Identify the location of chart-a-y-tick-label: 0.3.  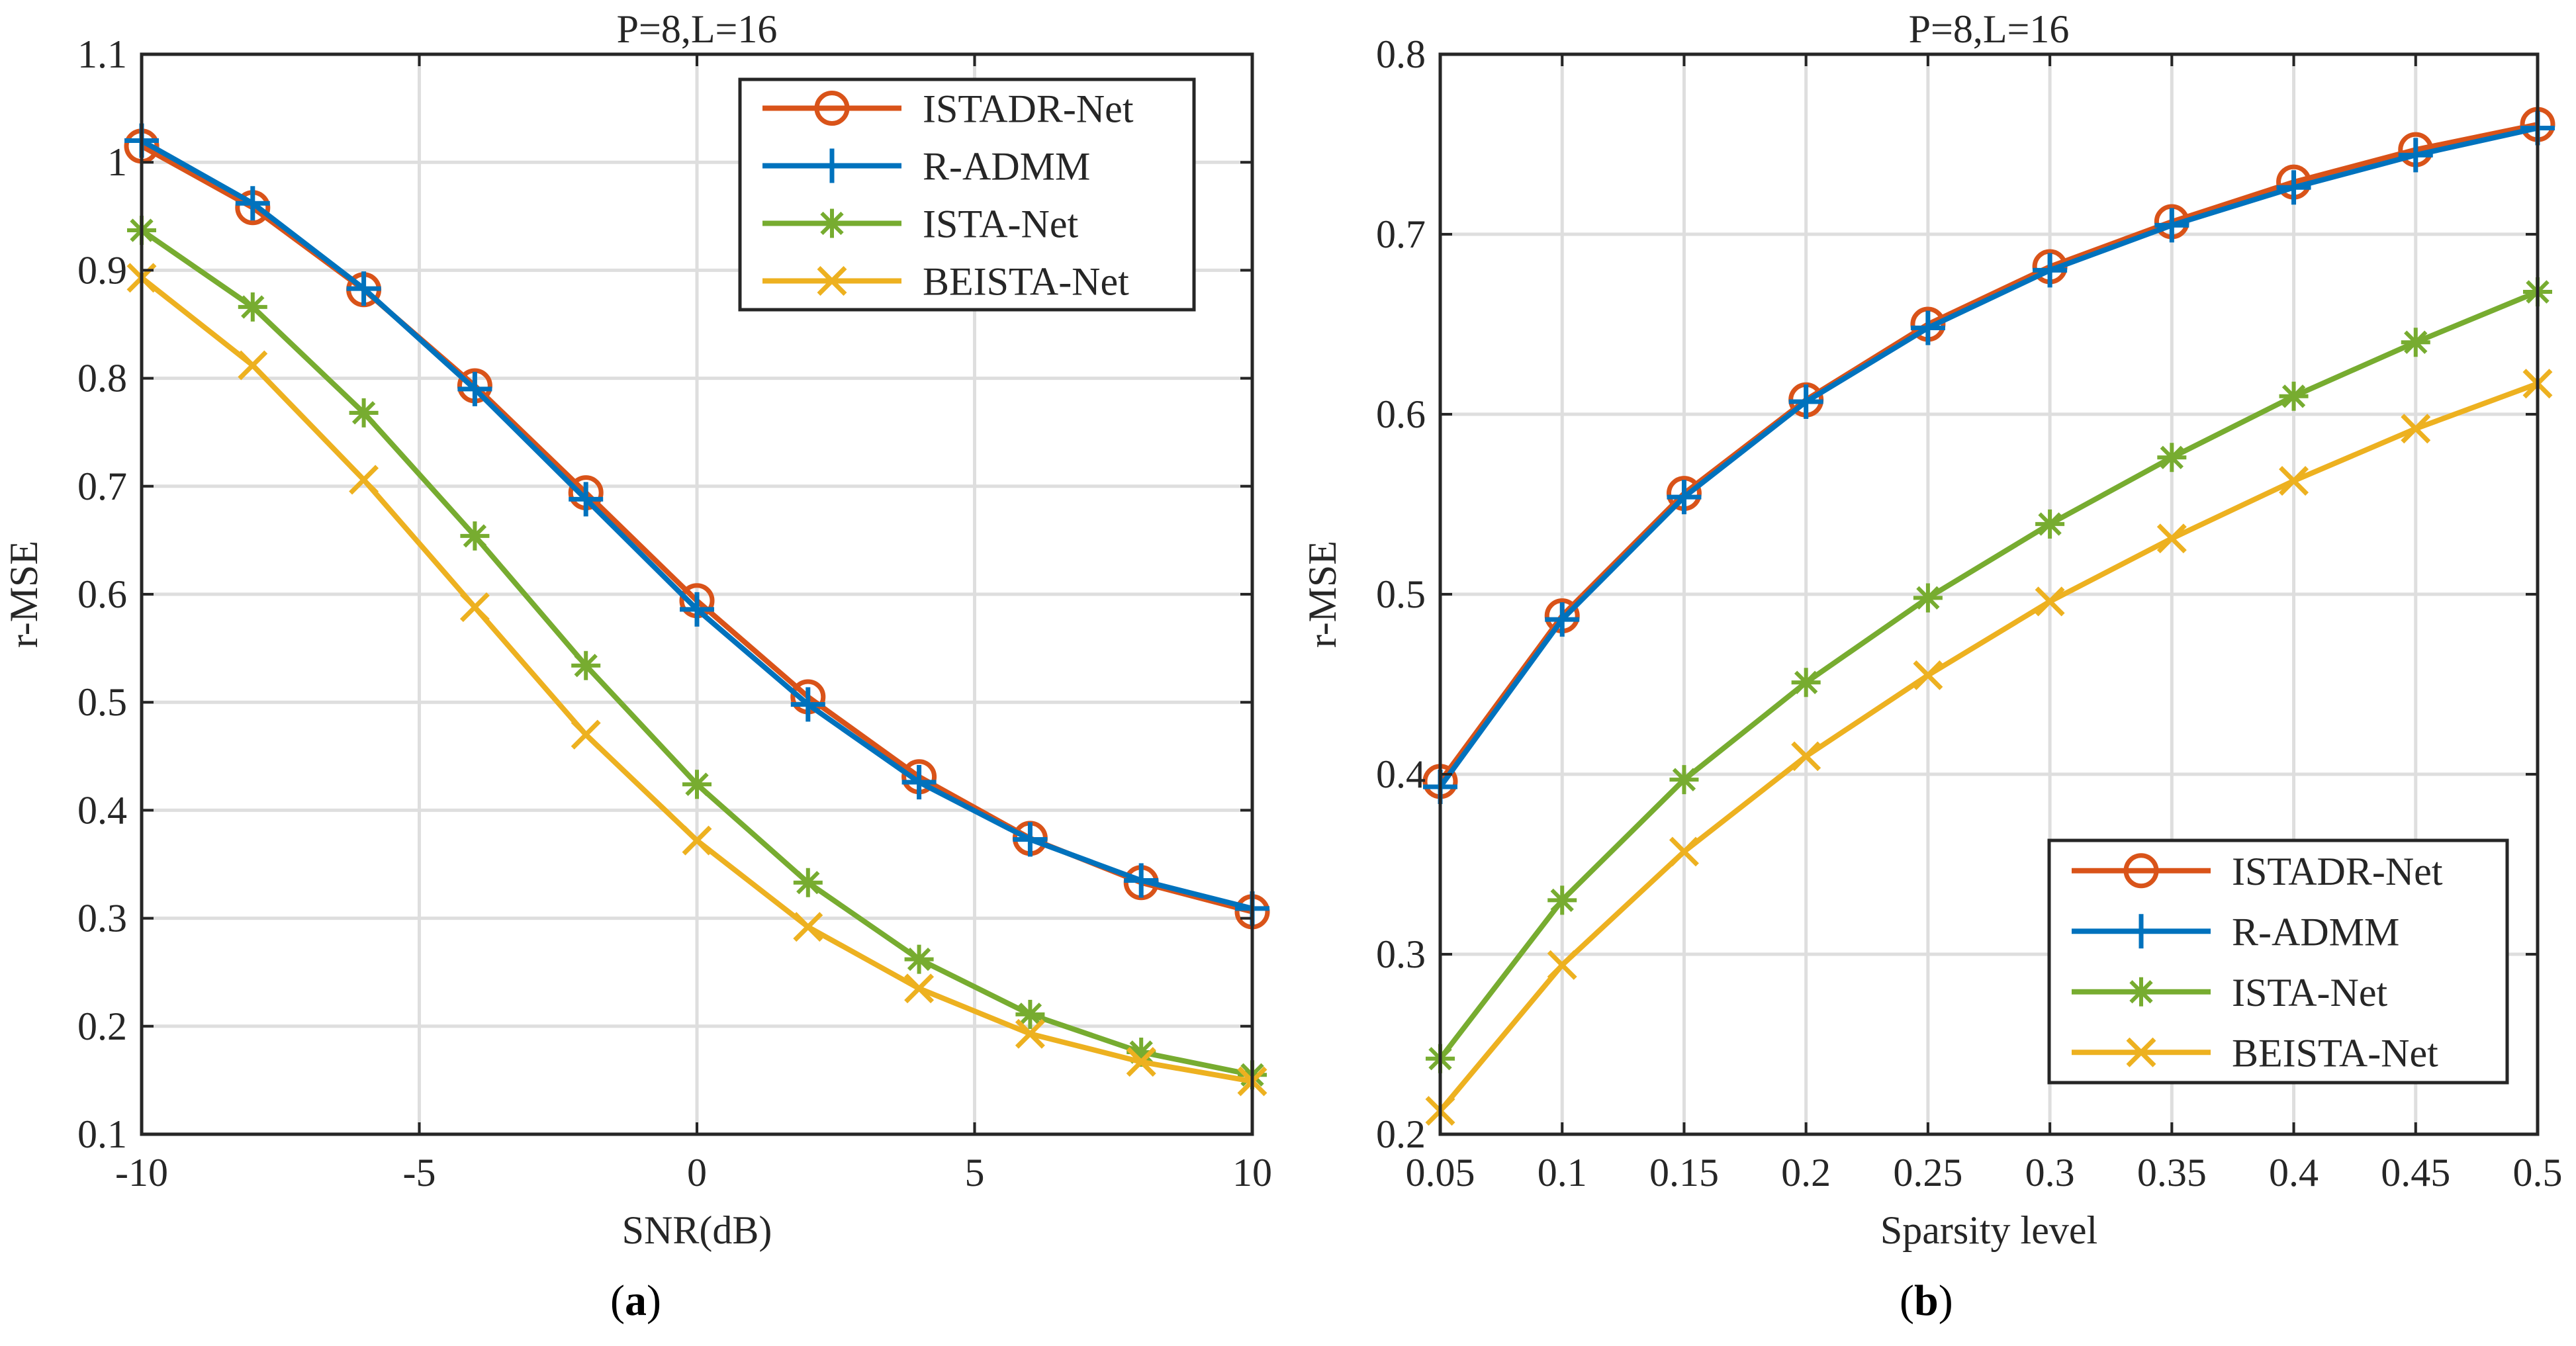
(102, 918).